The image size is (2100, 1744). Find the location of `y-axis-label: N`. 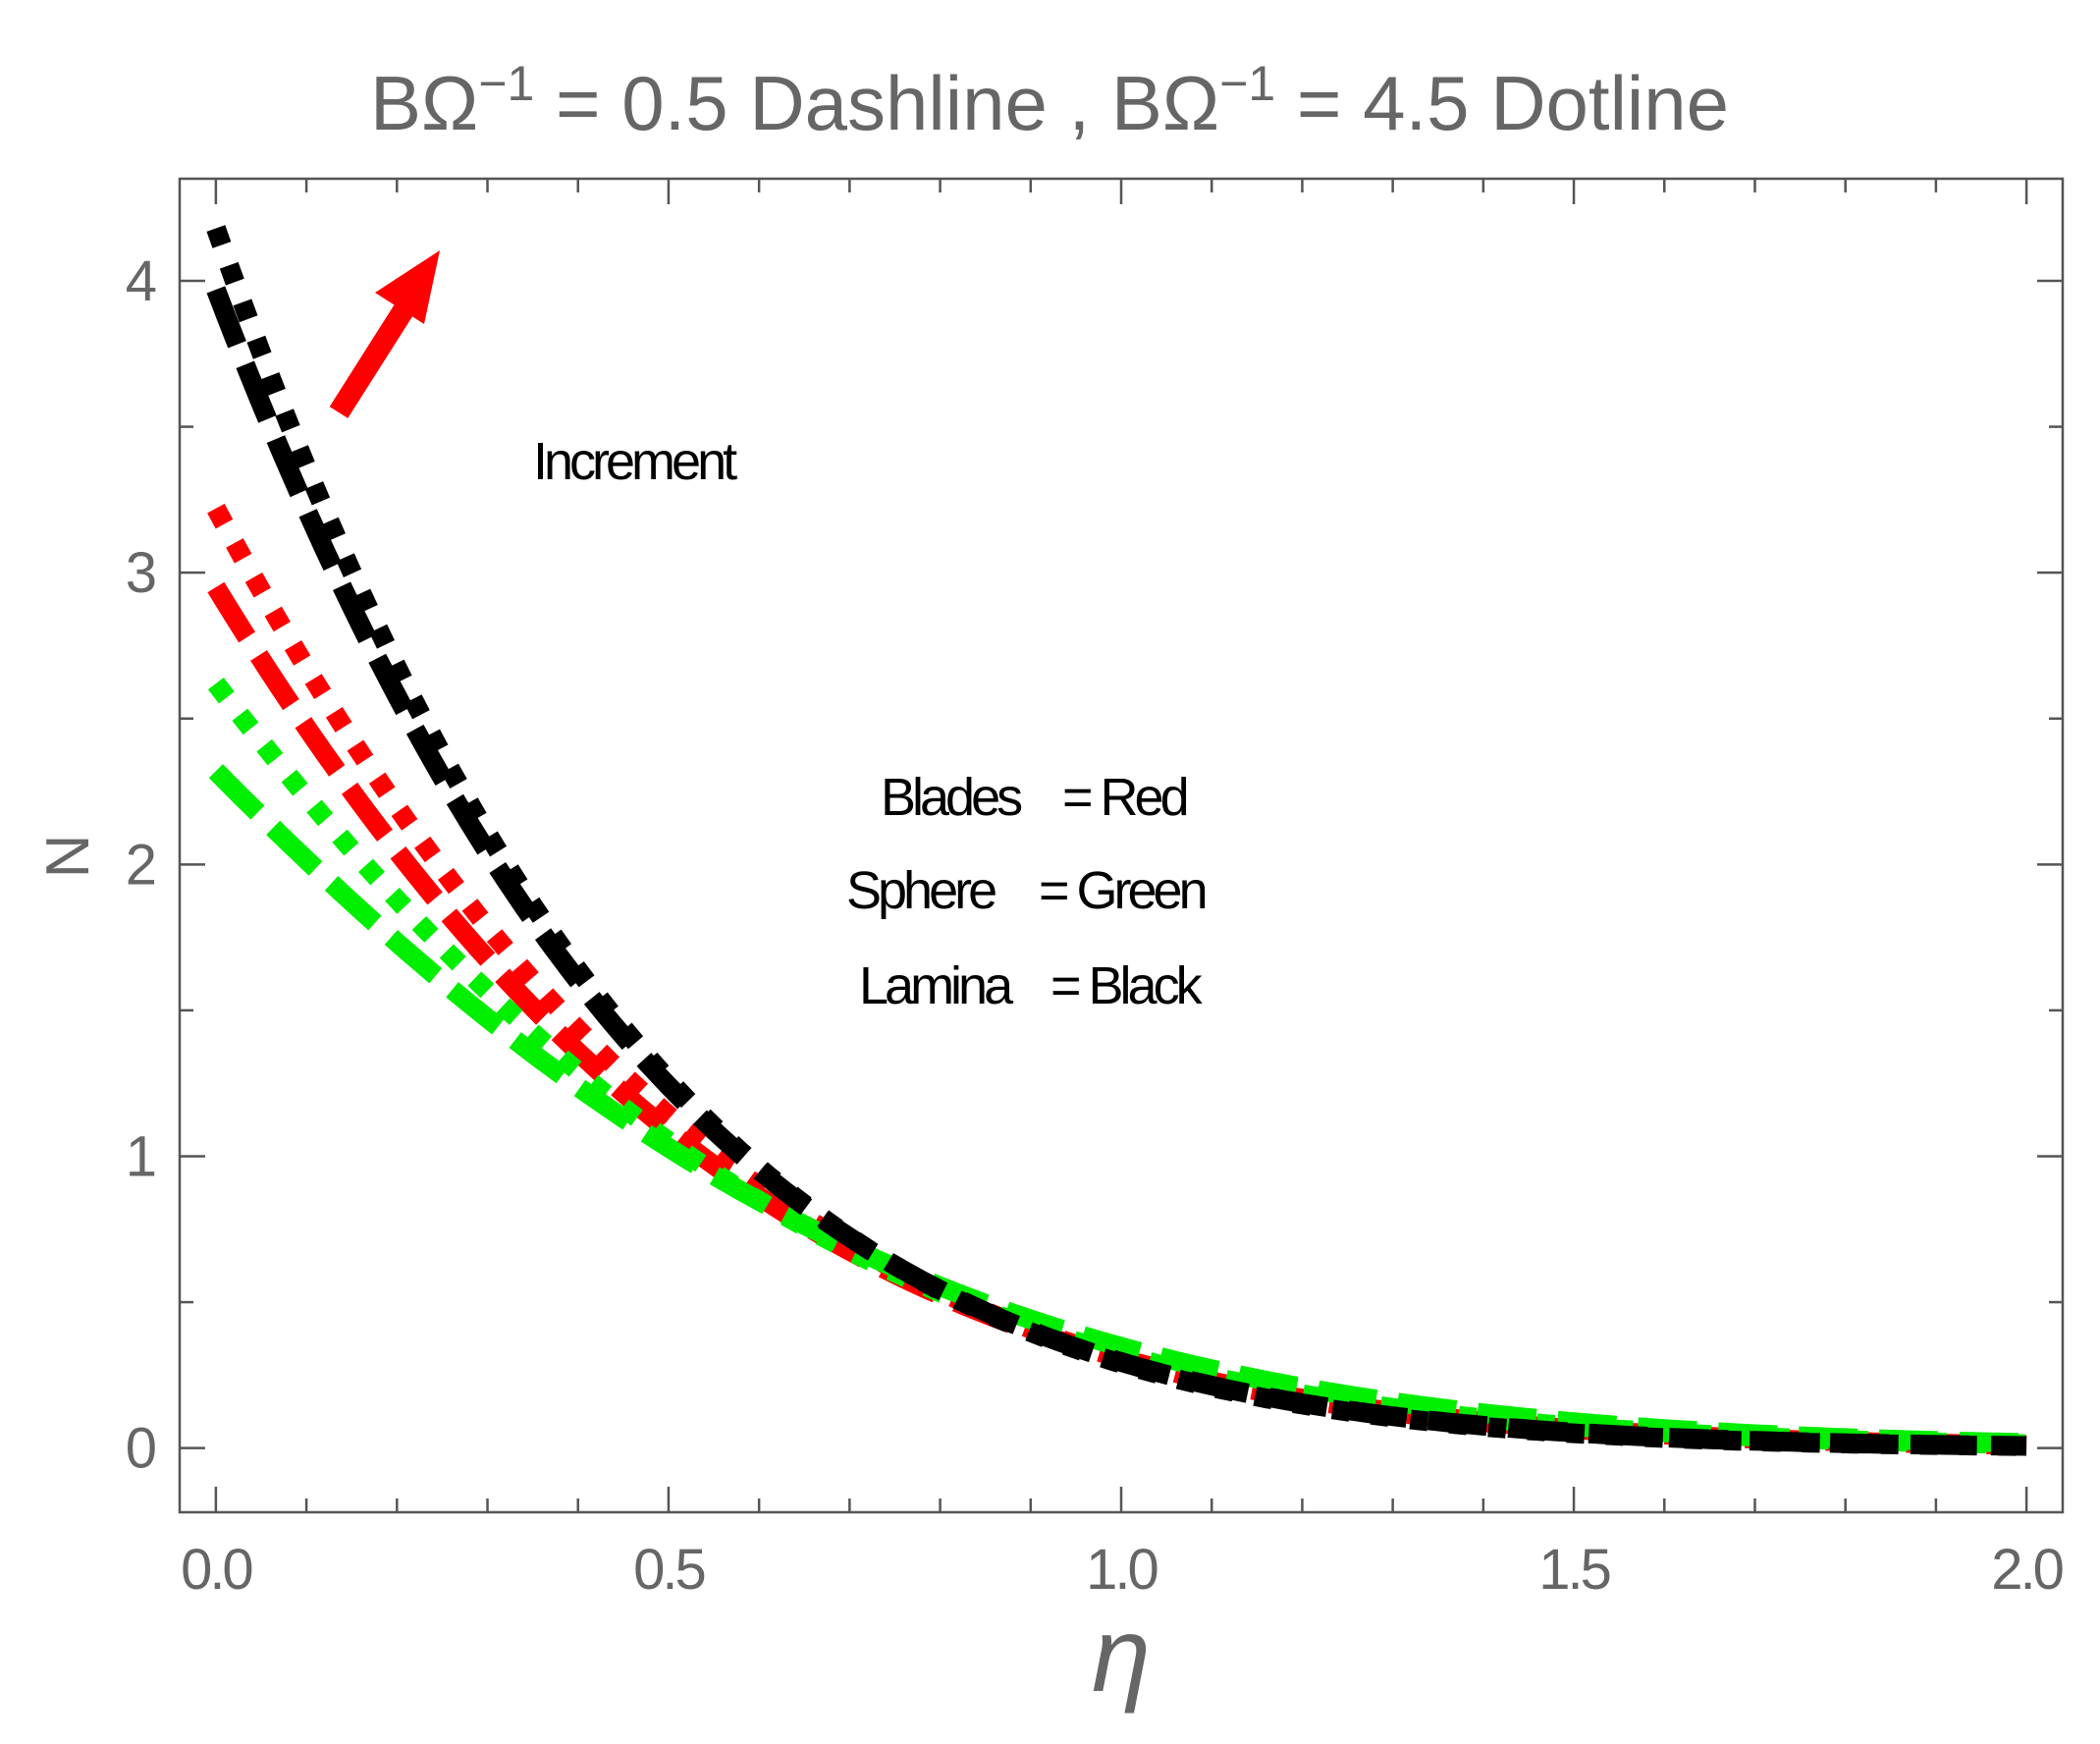

y-axis-label: N is located at coordinates (68, 857).